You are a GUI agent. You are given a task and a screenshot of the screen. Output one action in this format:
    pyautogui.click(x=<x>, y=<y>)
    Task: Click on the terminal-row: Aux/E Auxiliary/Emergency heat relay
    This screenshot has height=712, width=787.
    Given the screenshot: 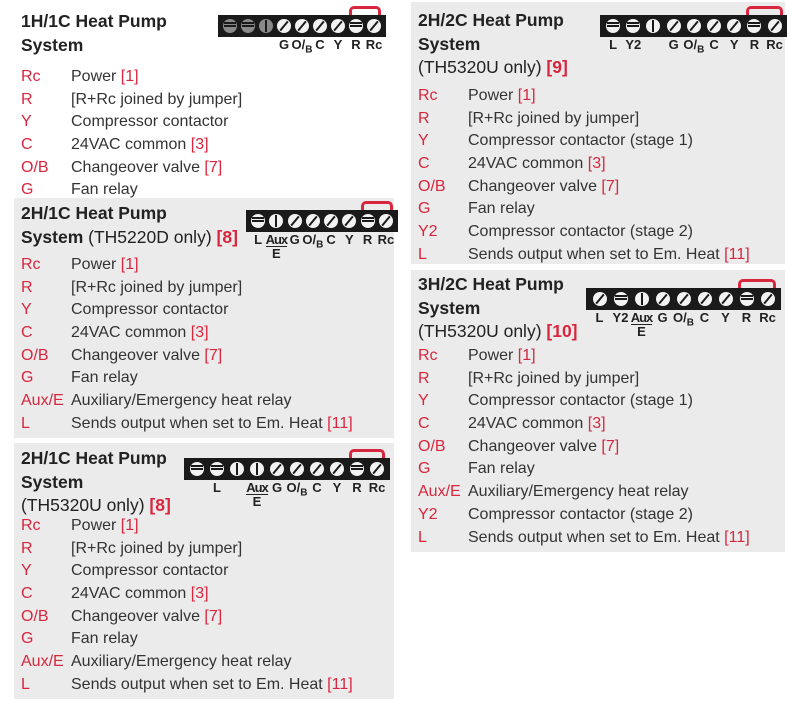 What is the action you would take?
    pyautogui.click(x=584, y=492)
    